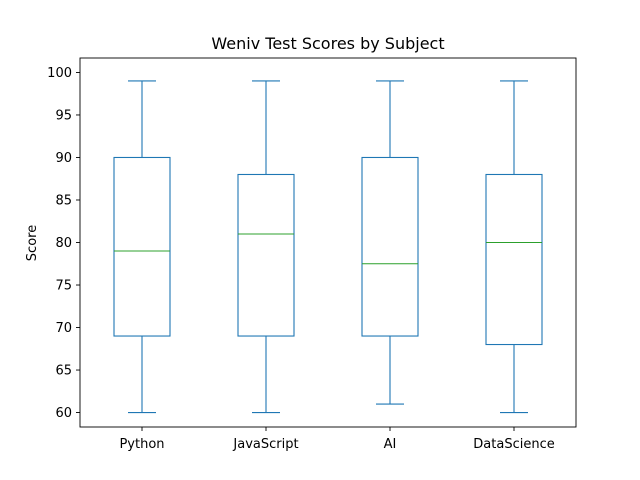 The width and height of the screenshot is (640, 480). Describe the element at coordinates (514, 259) in the screenshot. I see `box-datascience` at that location.